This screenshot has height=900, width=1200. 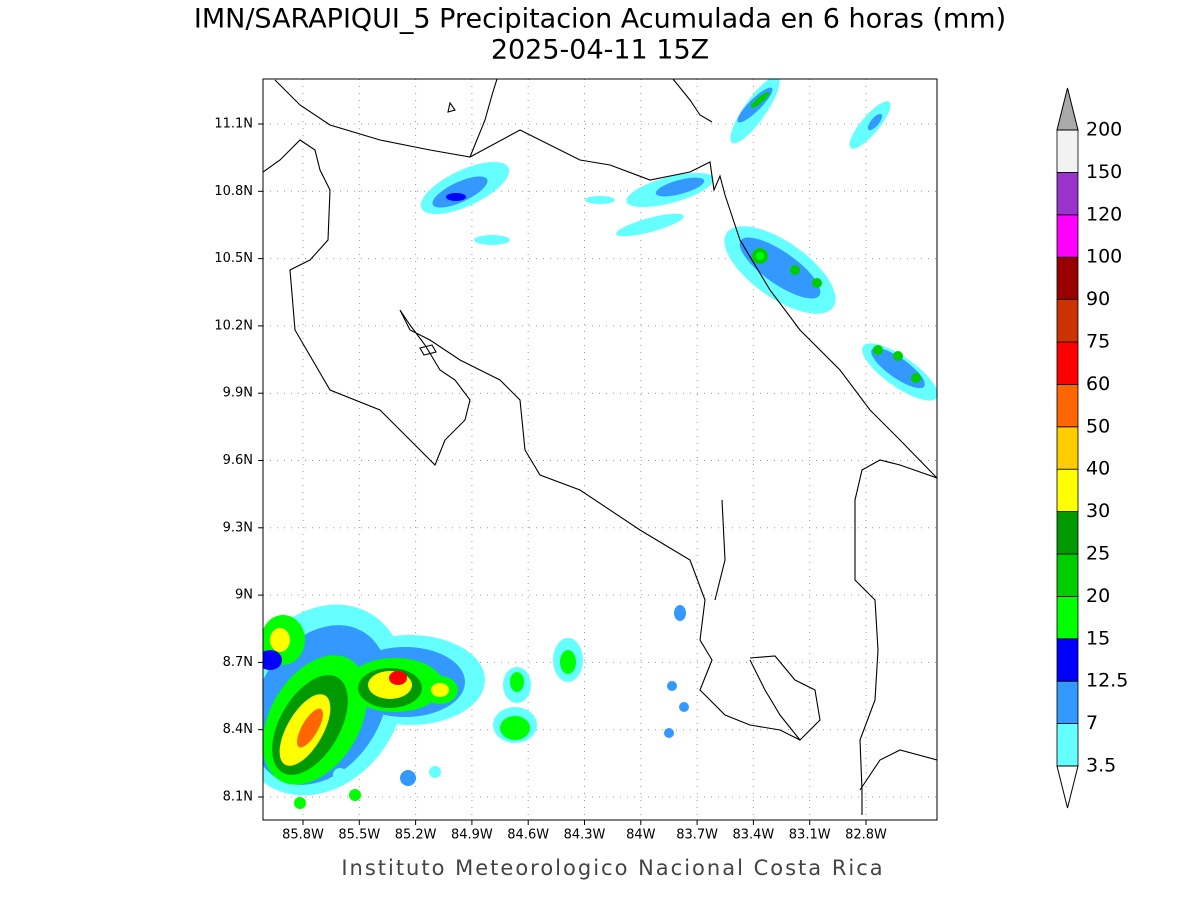 What do you see at coordinates (303, 835) in the screenshot?
I see `lon-tick-label: 85.8W` at bounding box center [303, 835].